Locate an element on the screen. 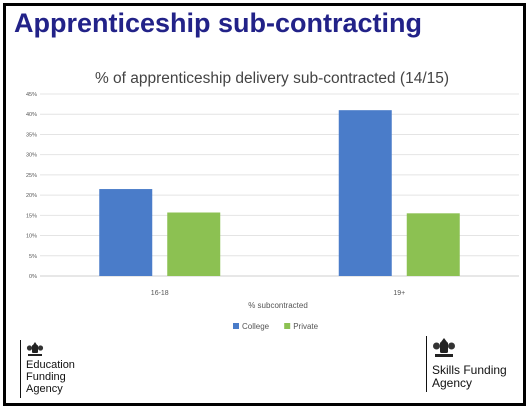  x-tick-label: 19+ is located at coordinates (399, 293).